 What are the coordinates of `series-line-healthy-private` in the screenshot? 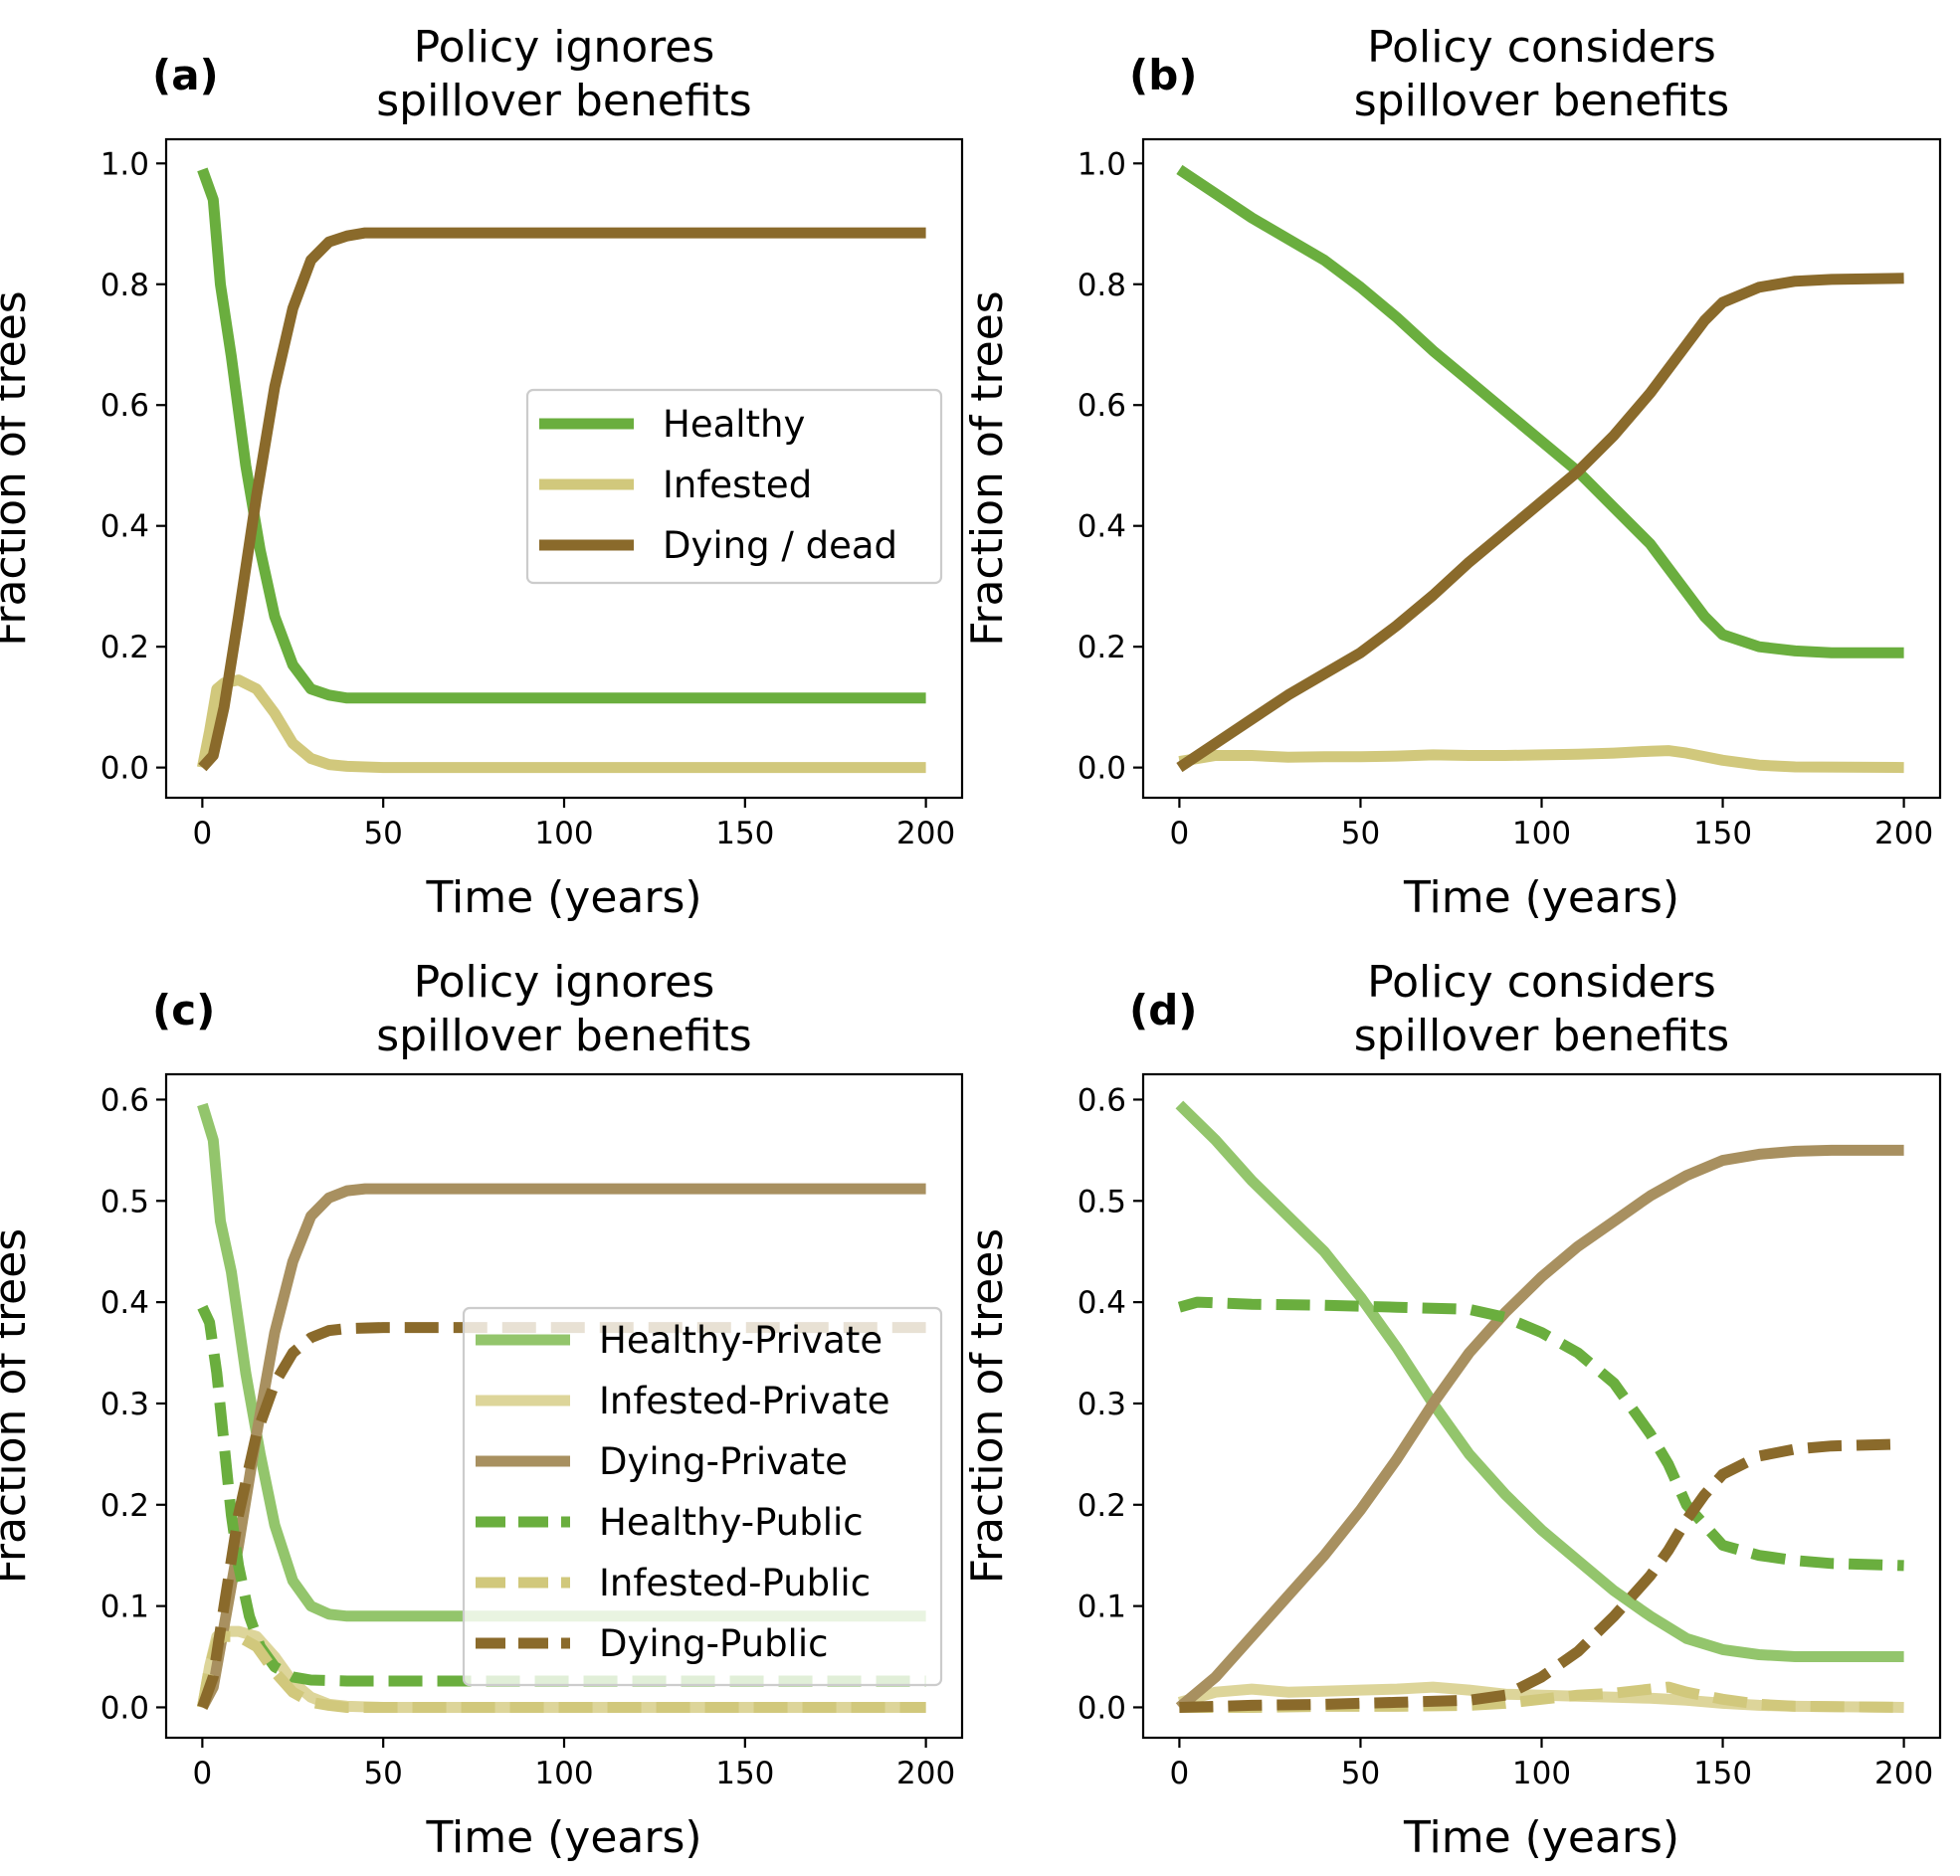 It's located at (1539, 1381).